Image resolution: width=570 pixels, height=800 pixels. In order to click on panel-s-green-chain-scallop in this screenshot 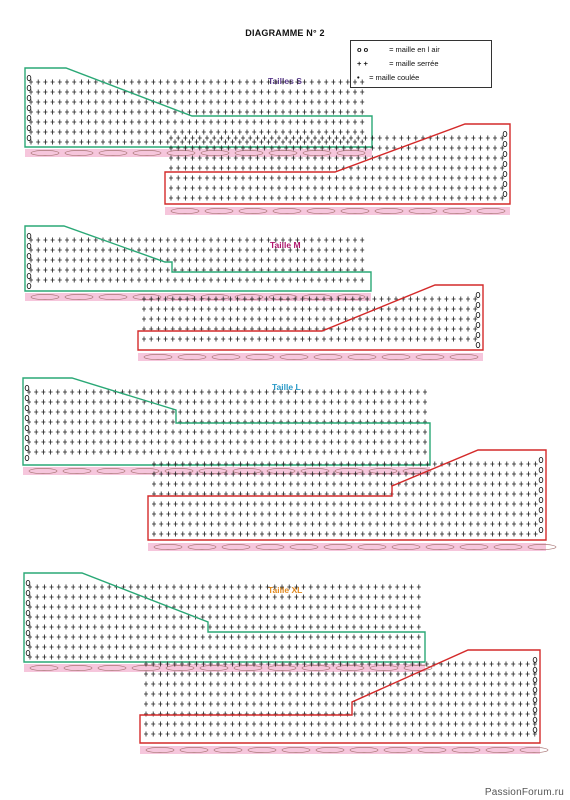, I will do `click(79, 153)`.